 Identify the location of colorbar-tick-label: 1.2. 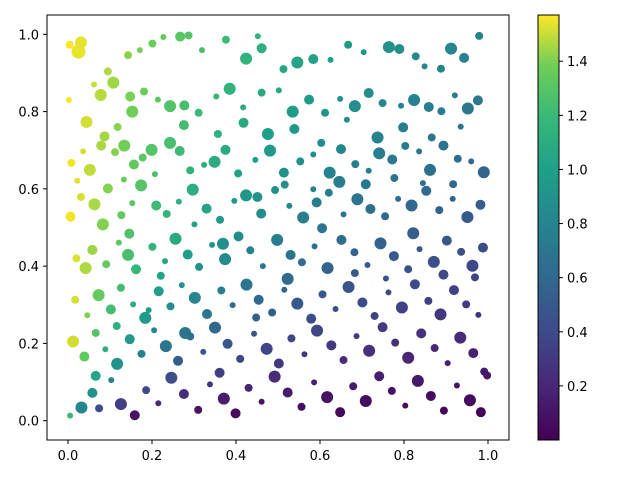
(577, 116).